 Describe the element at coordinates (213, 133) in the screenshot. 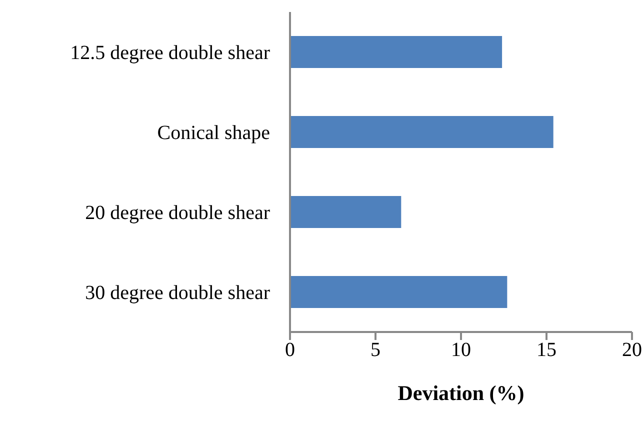

I see `y-tick-label: Conical shape` at that location.